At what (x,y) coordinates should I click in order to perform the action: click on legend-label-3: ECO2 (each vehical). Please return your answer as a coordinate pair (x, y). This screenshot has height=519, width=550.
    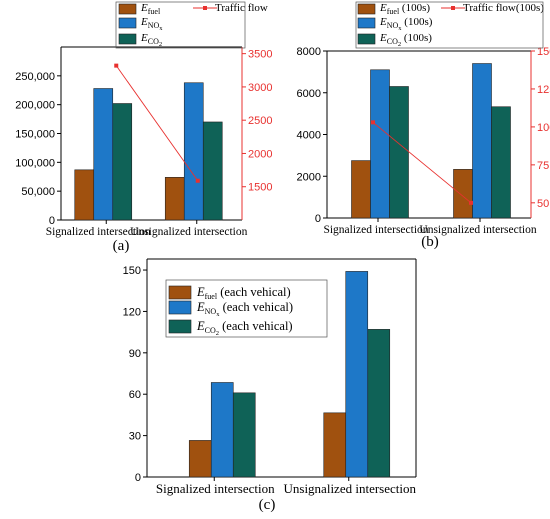
    Looking at the image, I should click on (244, 328).